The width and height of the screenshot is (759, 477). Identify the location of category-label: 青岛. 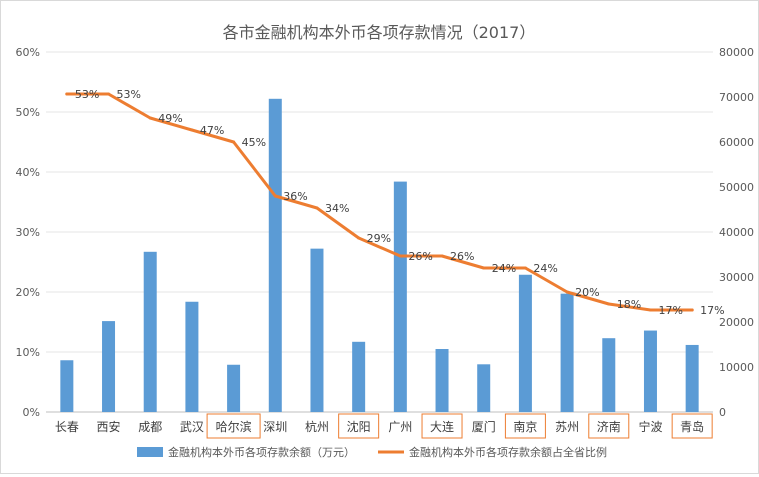
(692, 426).